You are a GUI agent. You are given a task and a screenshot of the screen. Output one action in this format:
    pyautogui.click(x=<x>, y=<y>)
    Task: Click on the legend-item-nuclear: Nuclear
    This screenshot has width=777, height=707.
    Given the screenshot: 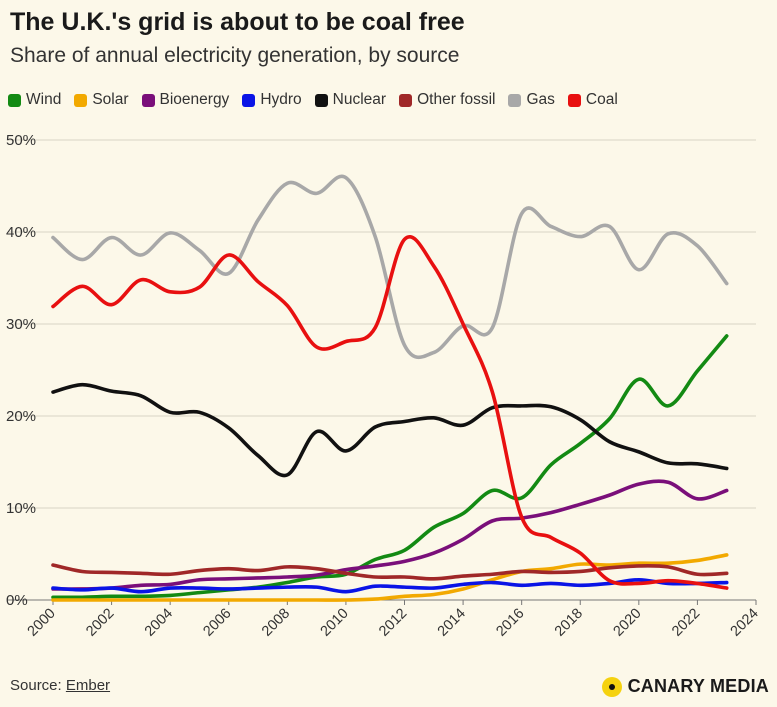 What is the action you would take?
    pyautogui.click(x=350, y=100)
    